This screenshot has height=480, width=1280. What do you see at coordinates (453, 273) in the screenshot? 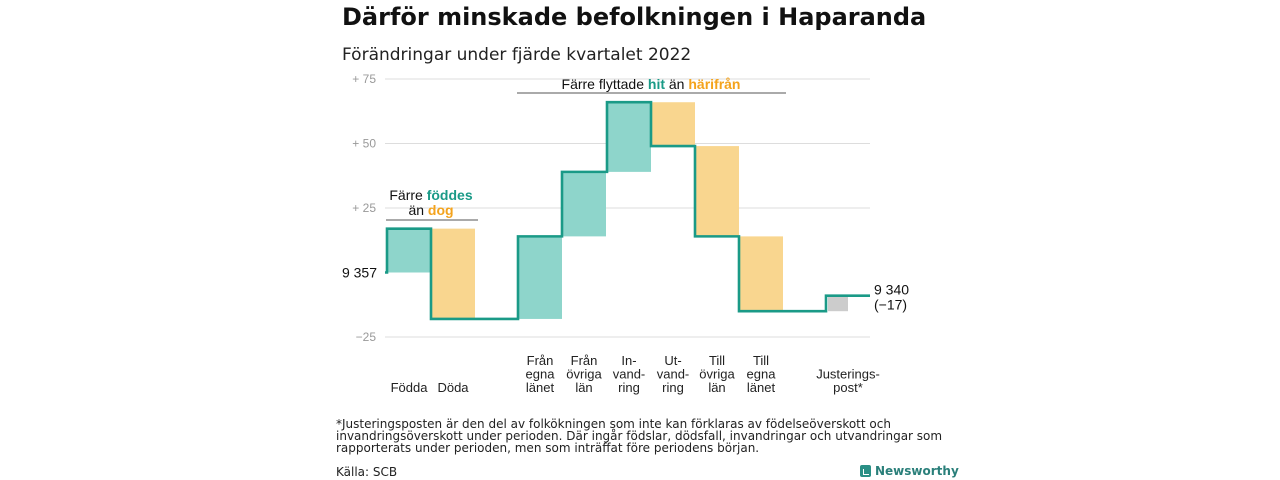
I see `bar-döda` at bounding box center [453, 273].